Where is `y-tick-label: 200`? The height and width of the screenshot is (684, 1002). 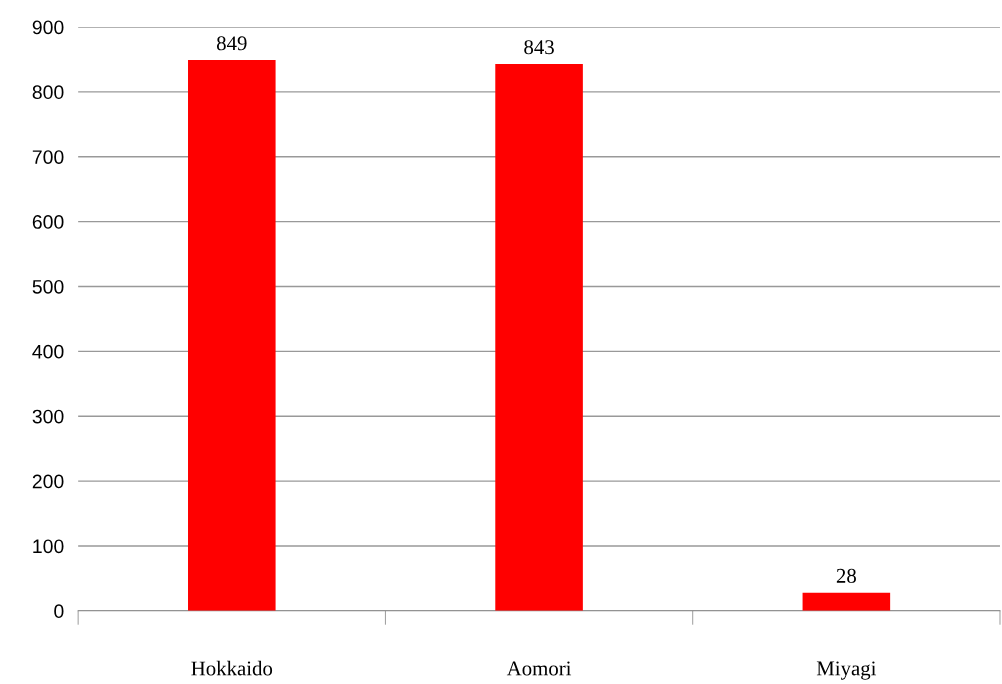
y-tick-label: 200 is located at coordinates (48, 481).